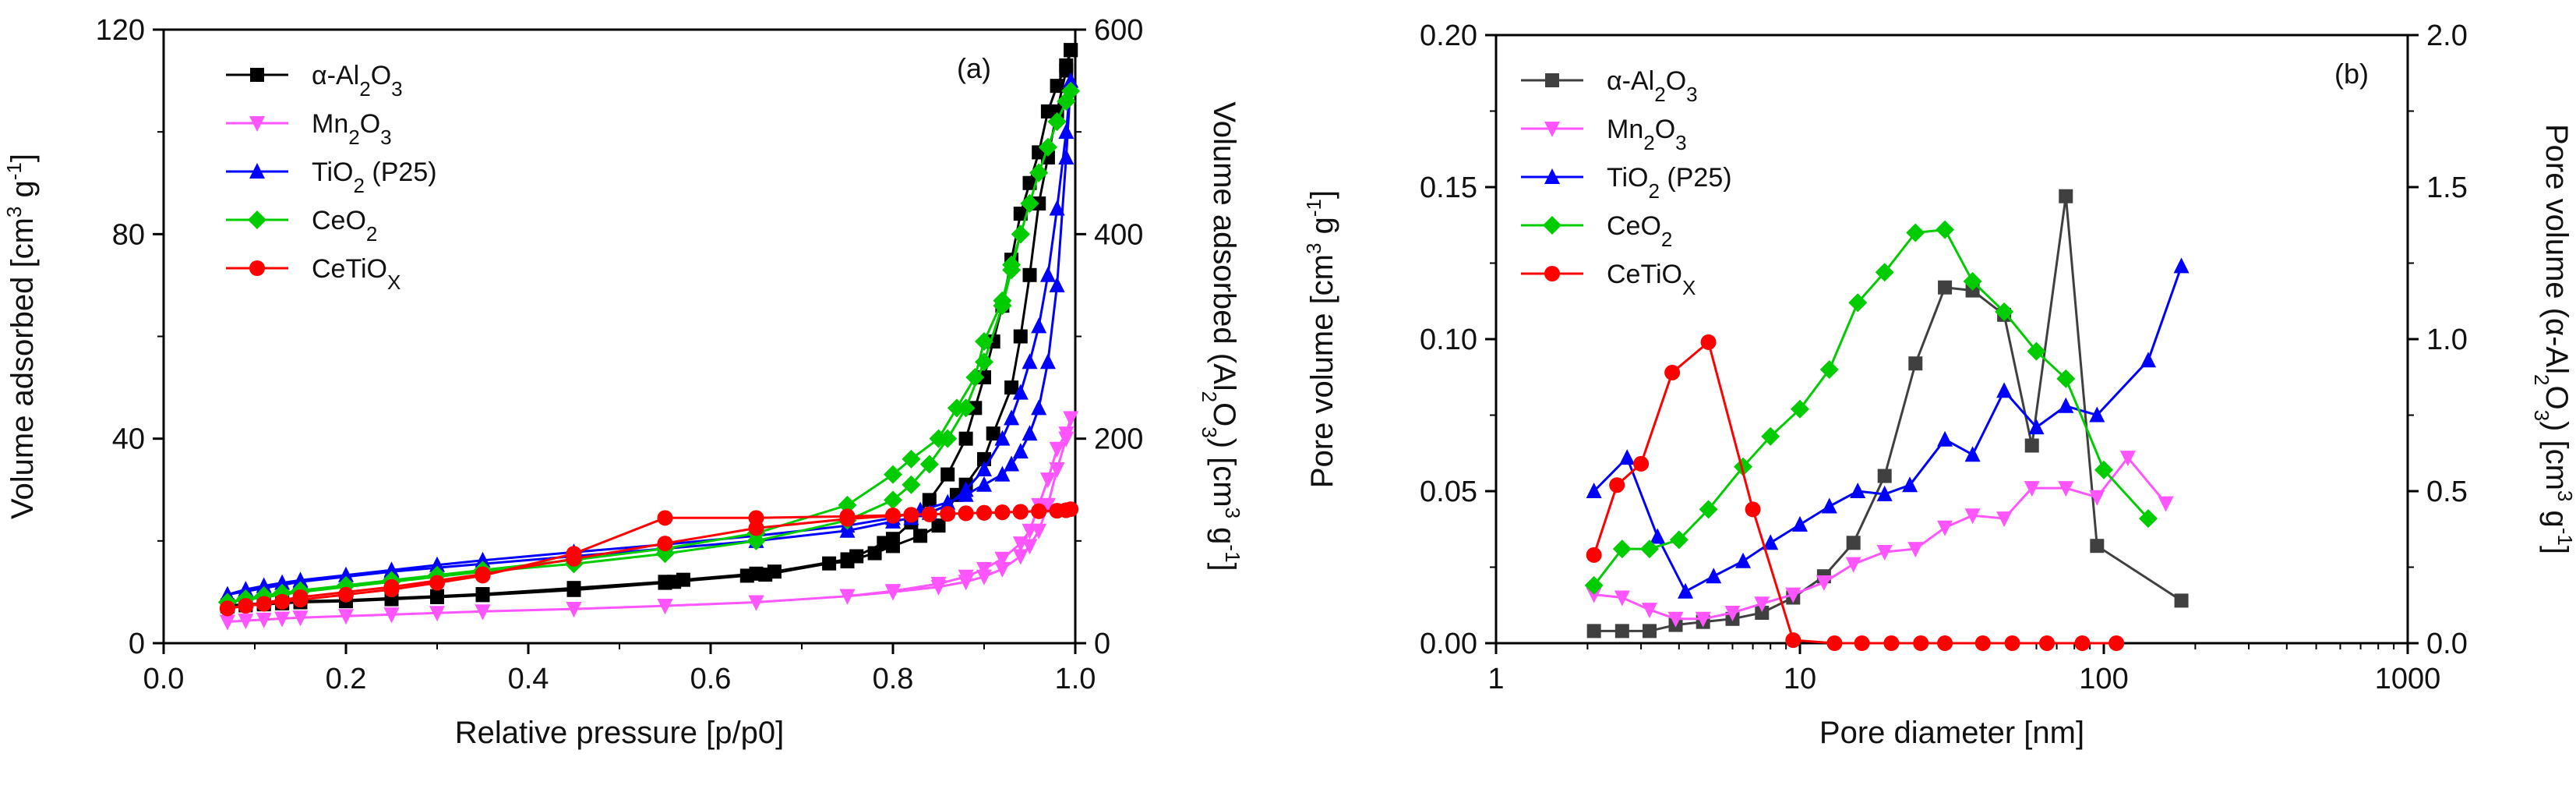  What do you see at coordinates (1888, 428) in the screenshot?
I see `series-TiO2 (P25)` at bounding box center [1888, 428].